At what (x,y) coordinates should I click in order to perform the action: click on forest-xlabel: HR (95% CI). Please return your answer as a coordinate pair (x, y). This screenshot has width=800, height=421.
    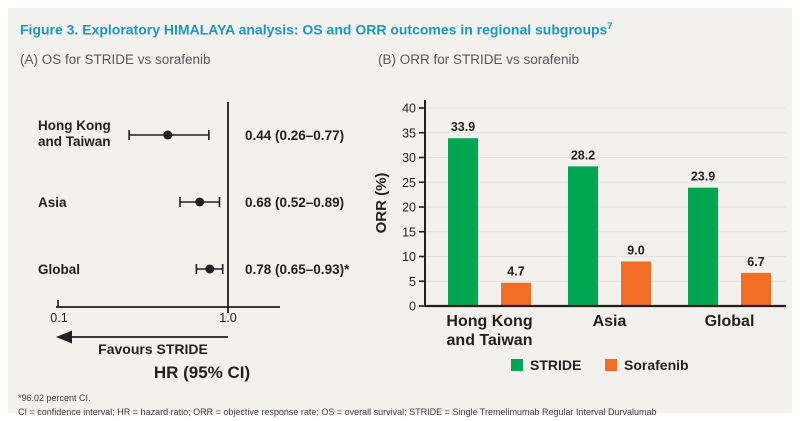
    Looking at the image, I should click on (202, 372).